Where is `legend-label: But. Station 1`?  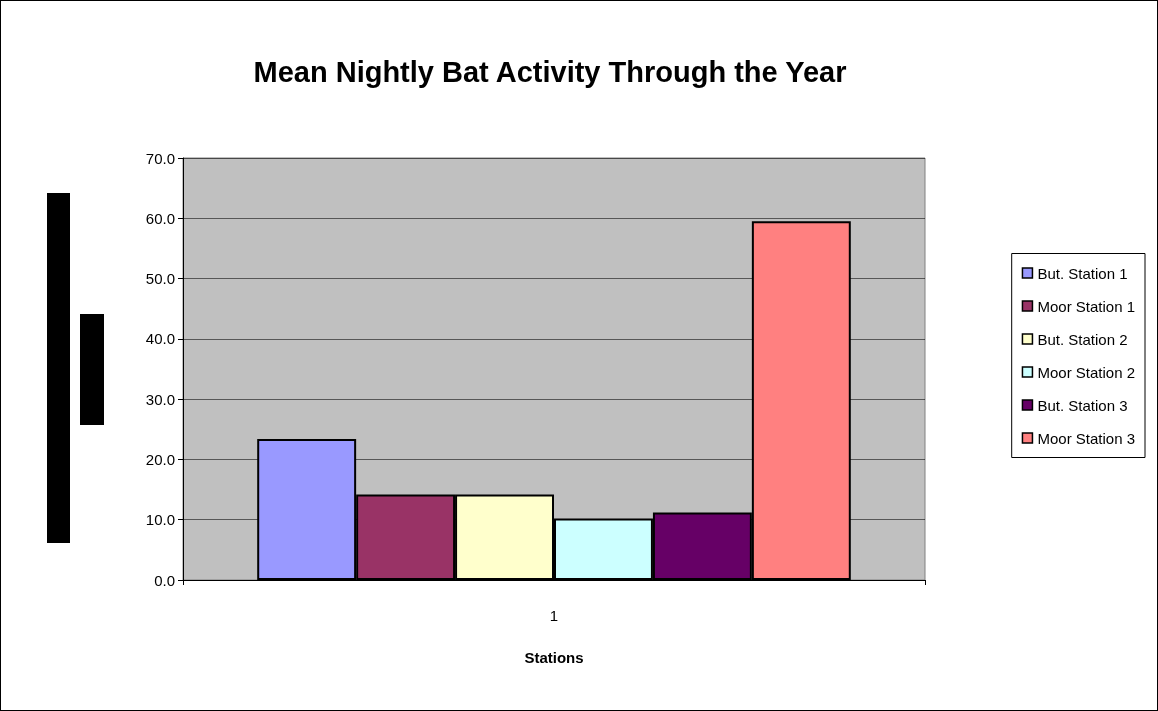 legend-label: But. Station 1 is located at coordinates (1082, 273).